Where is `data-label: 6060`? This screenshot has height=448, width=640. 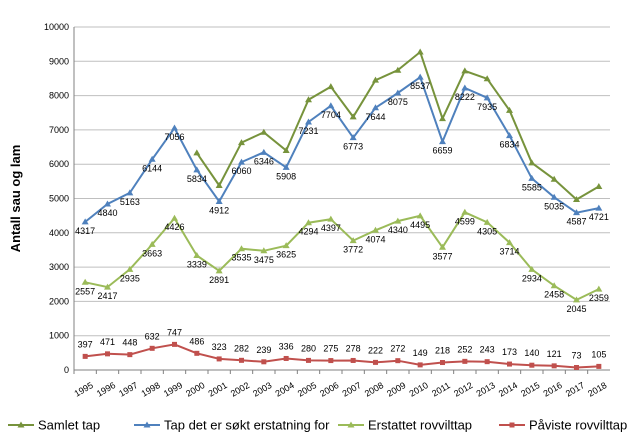 data-label: 6060 is located at coordinates (241, 171).